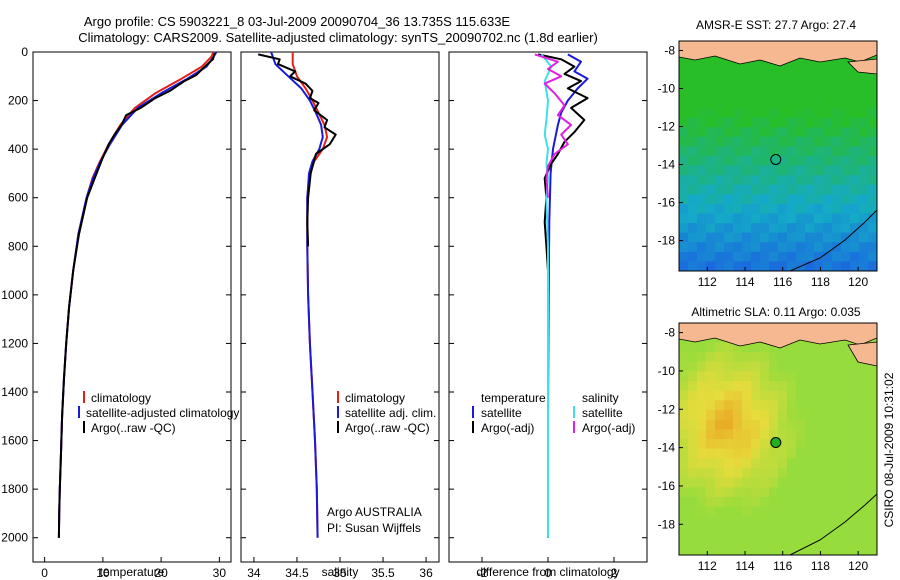  I want to click on map-xtick-label: 112, so click(707, 282).